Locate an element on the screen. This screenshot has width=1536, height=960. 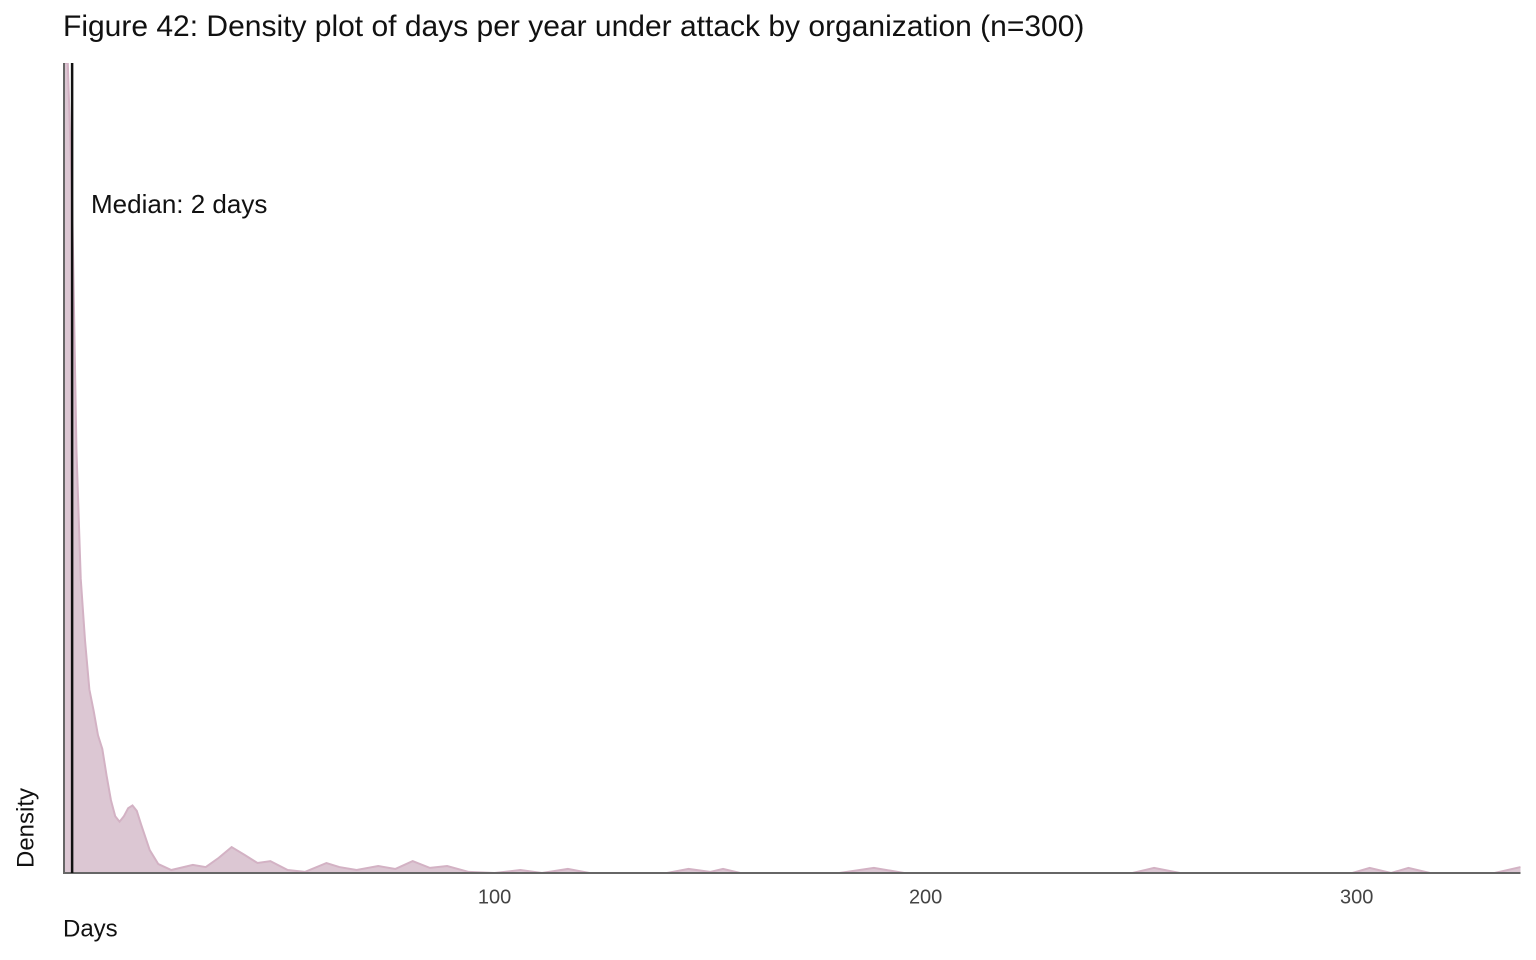
y-axis-title: Density is located at coordinates (25, 828).